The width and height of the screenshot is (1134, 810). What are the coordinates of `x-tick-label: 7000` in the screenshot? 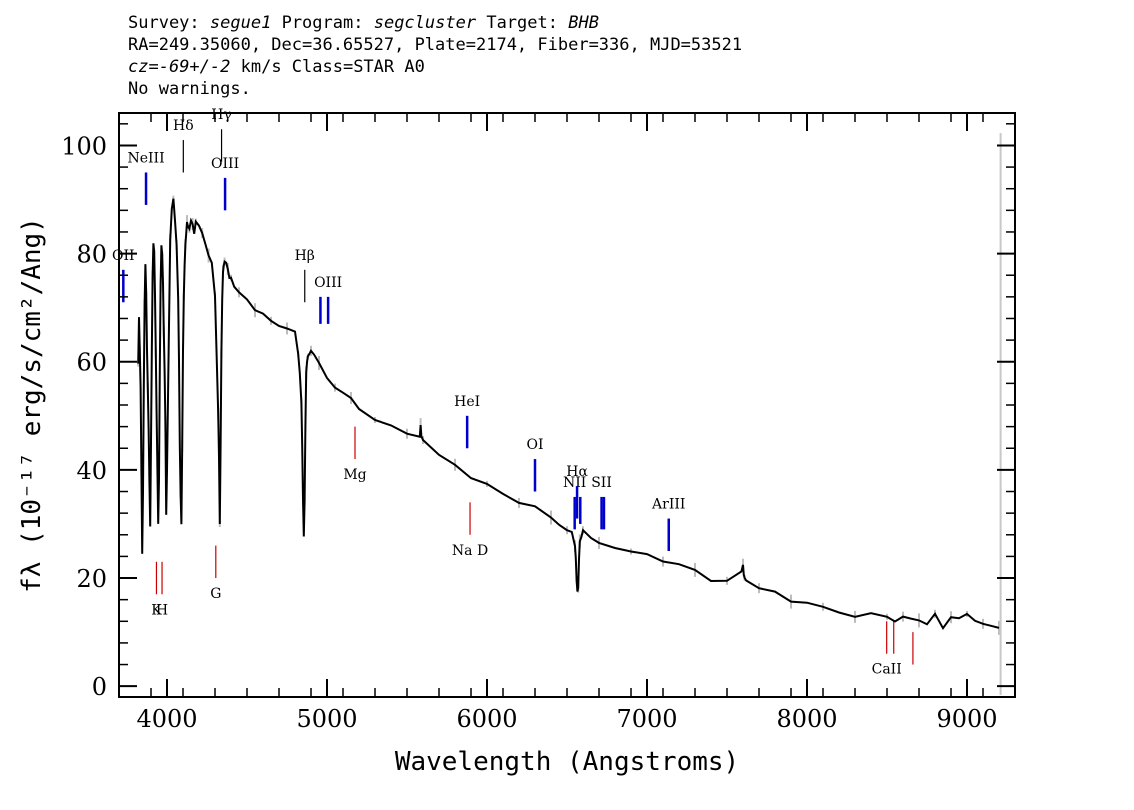 It's located at (646, 719).